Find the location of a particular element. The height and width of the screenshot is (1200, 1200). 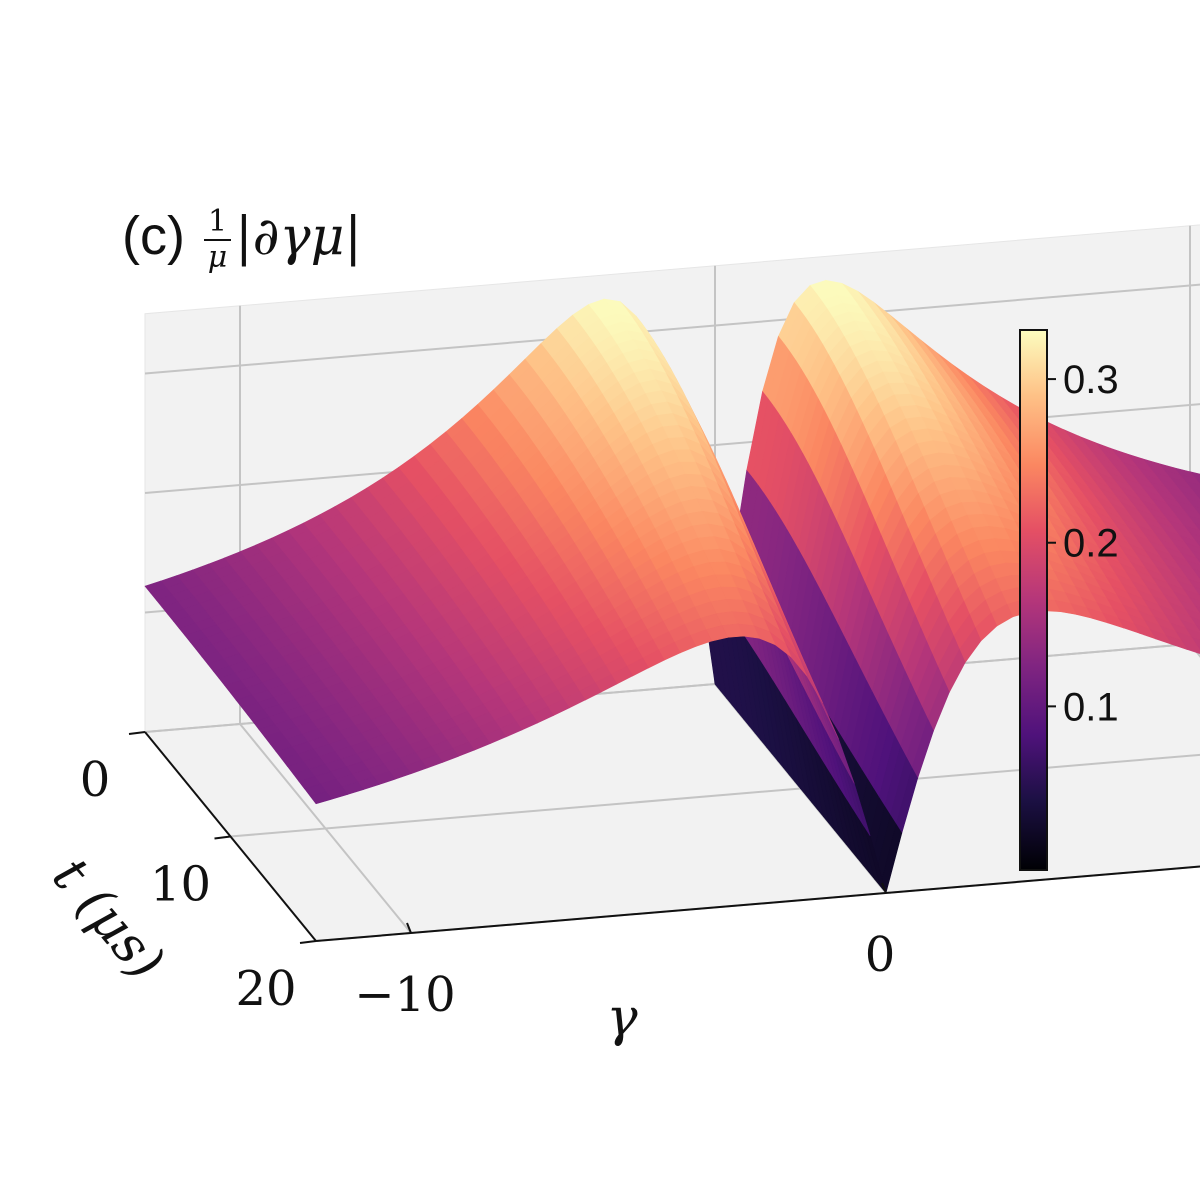

gamma-tick-label: 0 is located at coordinates (880, 955).